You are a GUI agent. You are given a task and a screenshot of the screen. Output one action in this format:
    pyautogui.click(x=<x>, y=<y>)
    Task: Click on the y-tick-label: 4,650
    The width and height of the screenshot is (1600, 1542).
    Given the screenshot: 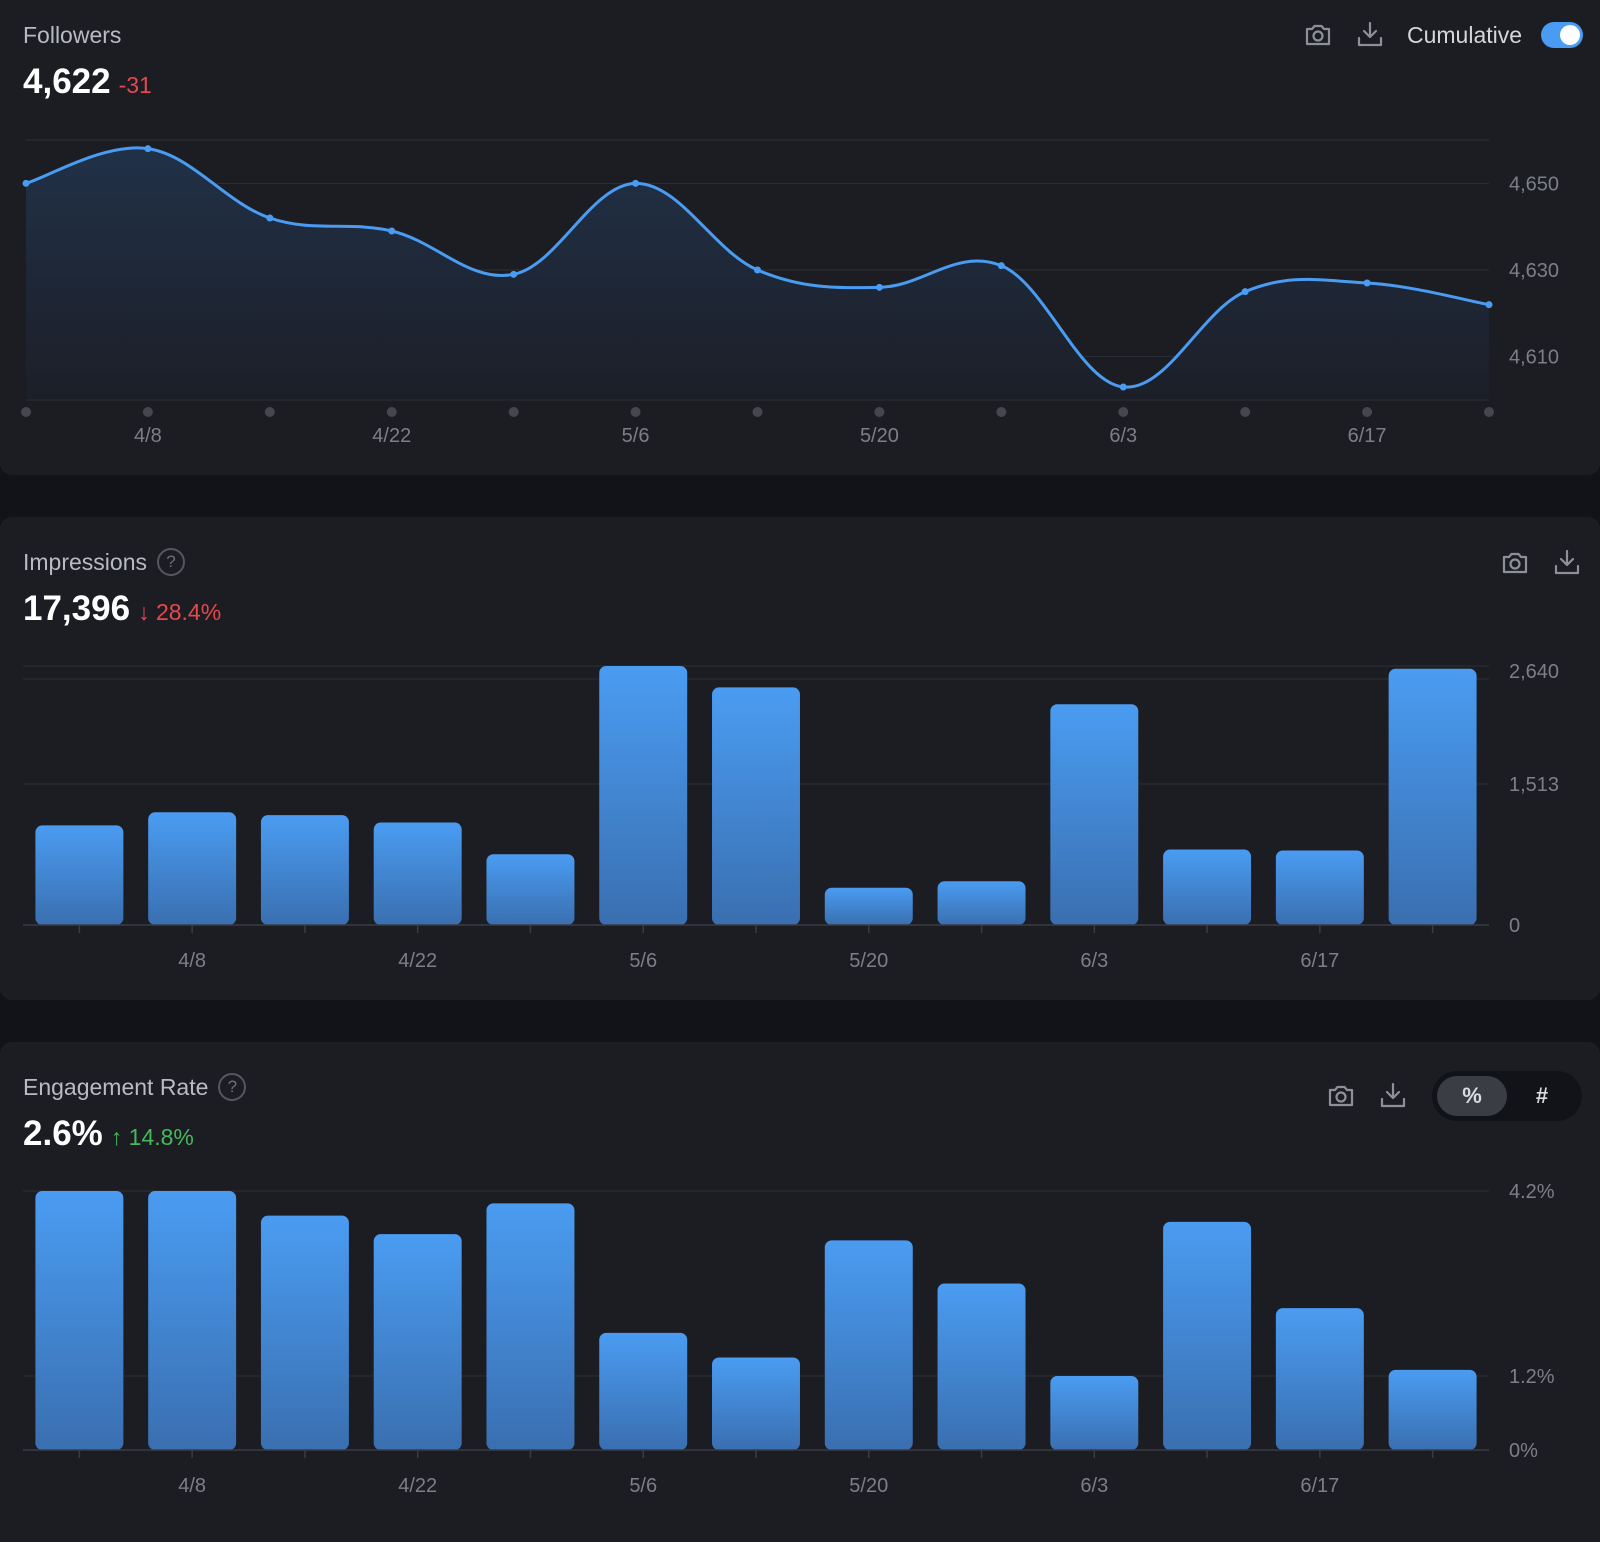 What is the action you would take?
    pyautogui.click(x=1534, y=184)
    